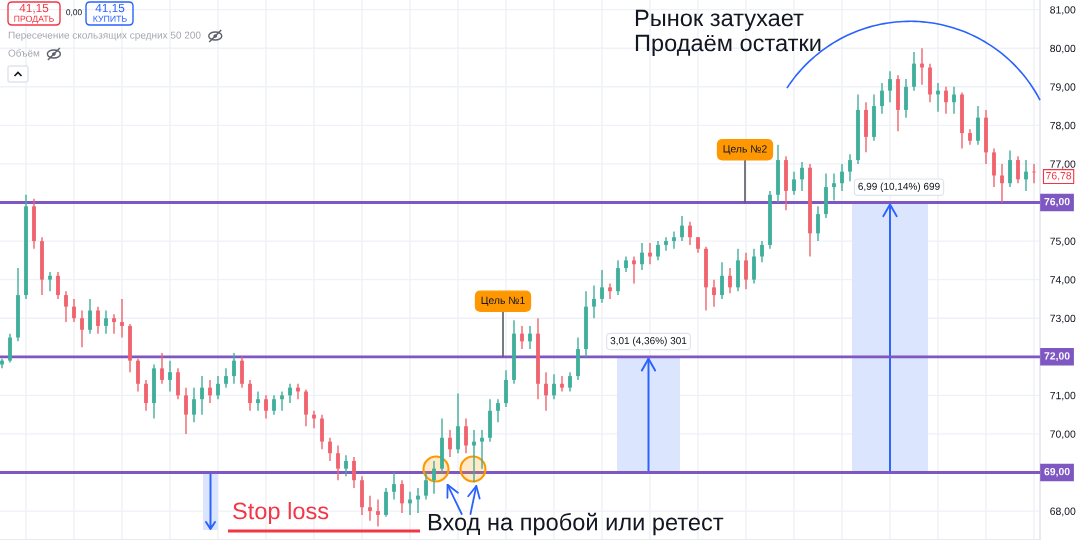  Describe the element at coordinates (1063, 126) in the screenshot. I see `y-tick-label: 78,00` at that location.